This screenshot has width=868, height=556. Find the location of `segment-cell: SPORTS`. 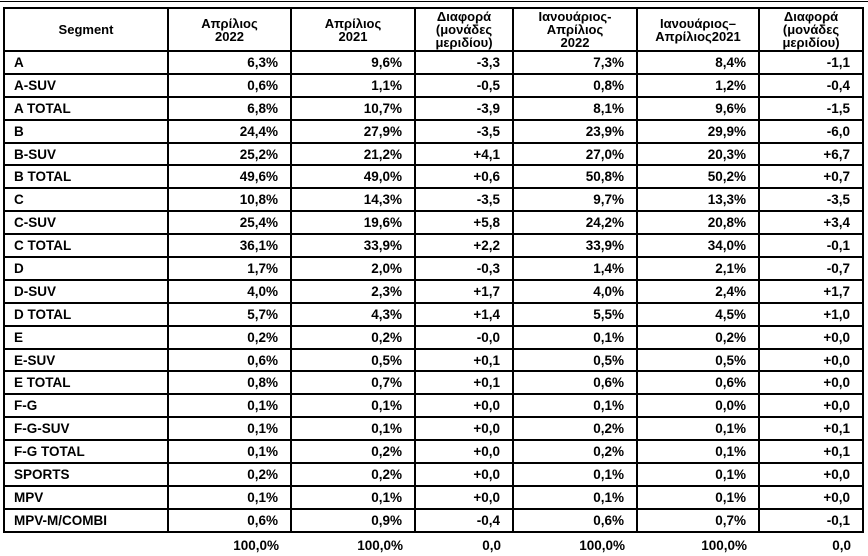

segment-cell: SPORTS is located at coordinates (86, 474).